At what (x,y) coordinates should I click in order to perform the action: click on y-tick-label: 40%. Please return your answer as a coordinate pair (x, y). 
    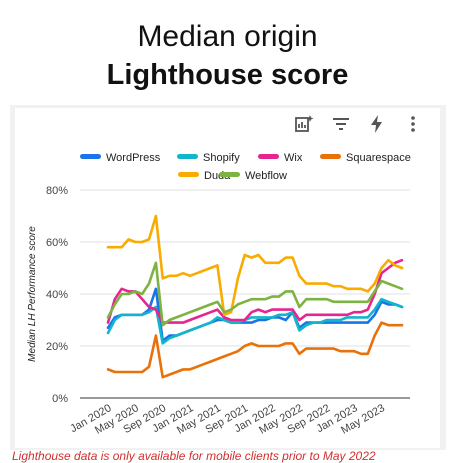
    Looking at the image, I should click on (57, 295).